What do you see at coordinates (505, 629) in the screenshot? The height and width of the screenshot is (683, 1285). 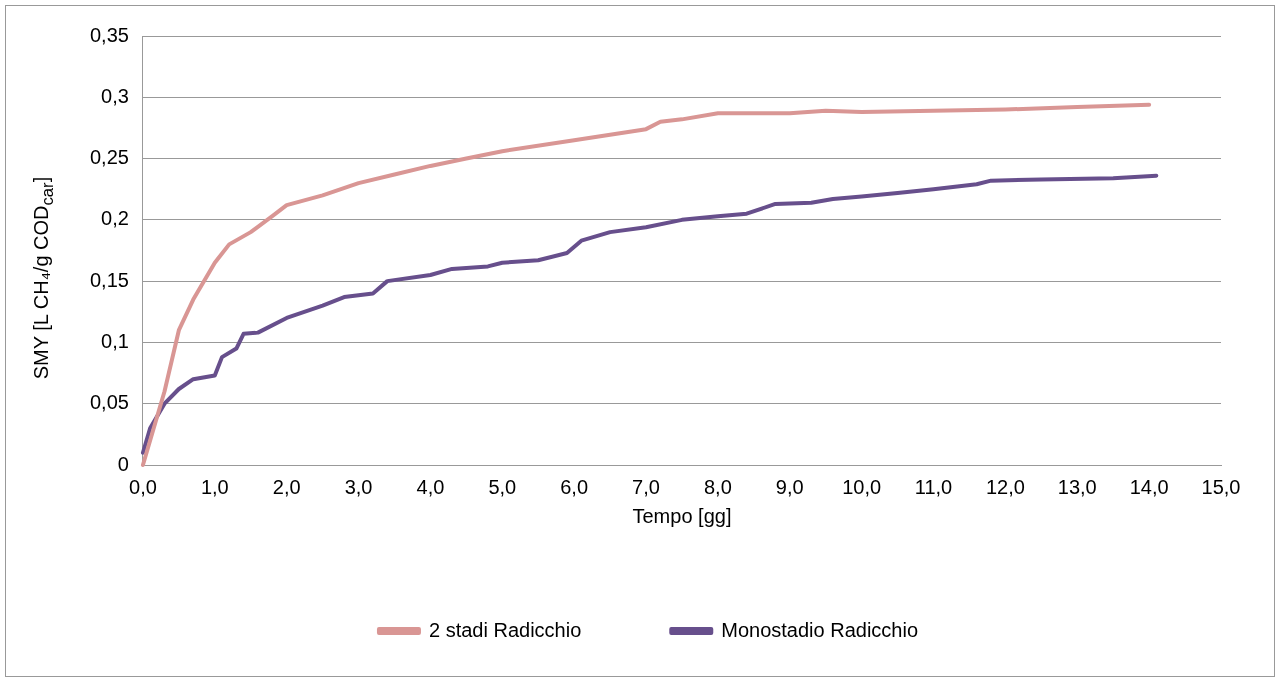 I see `legend-label: 2 stadi Radicchio` at bounding box center [505, 629].